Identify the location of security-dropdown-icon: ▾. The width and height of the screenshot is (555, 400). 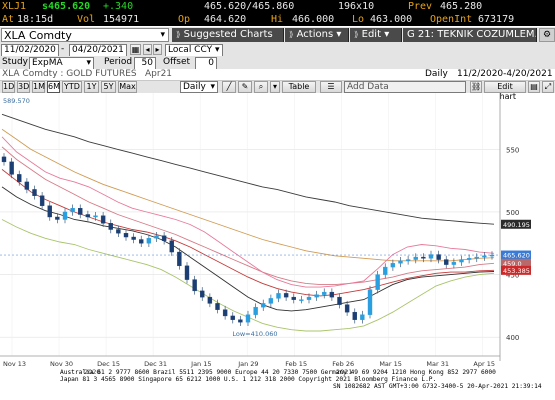
(162, 35).